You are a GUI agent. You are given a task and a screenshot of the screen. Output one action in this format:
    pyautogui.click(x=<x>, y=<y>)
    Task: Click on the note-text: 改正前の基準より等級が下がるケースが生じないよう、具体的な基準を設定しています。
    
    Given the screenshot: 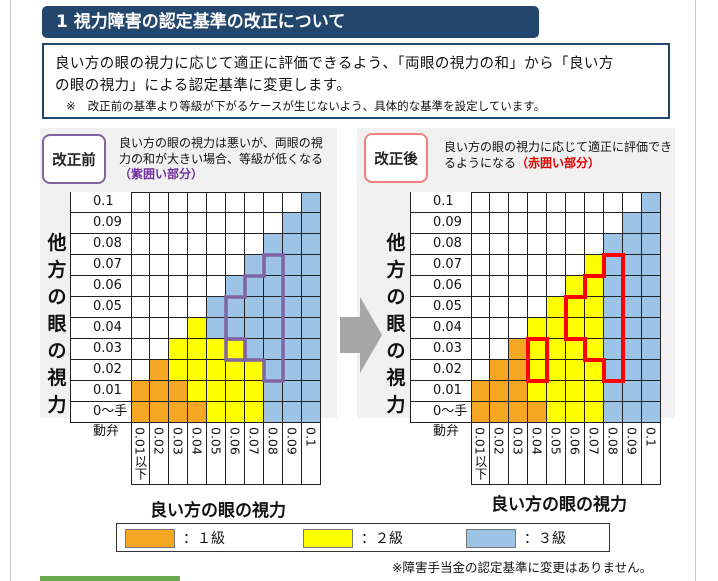 What is the action you would take?
    pyautogui.click(x=316, y=106)
    